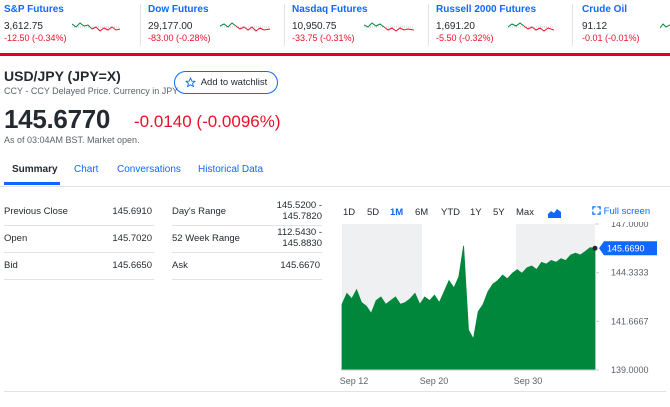  What do you see at coordinates (299, 232) in the screenshot?
I see `52-week-range-low: 112.5430 -` at bounding box center [299, 232].